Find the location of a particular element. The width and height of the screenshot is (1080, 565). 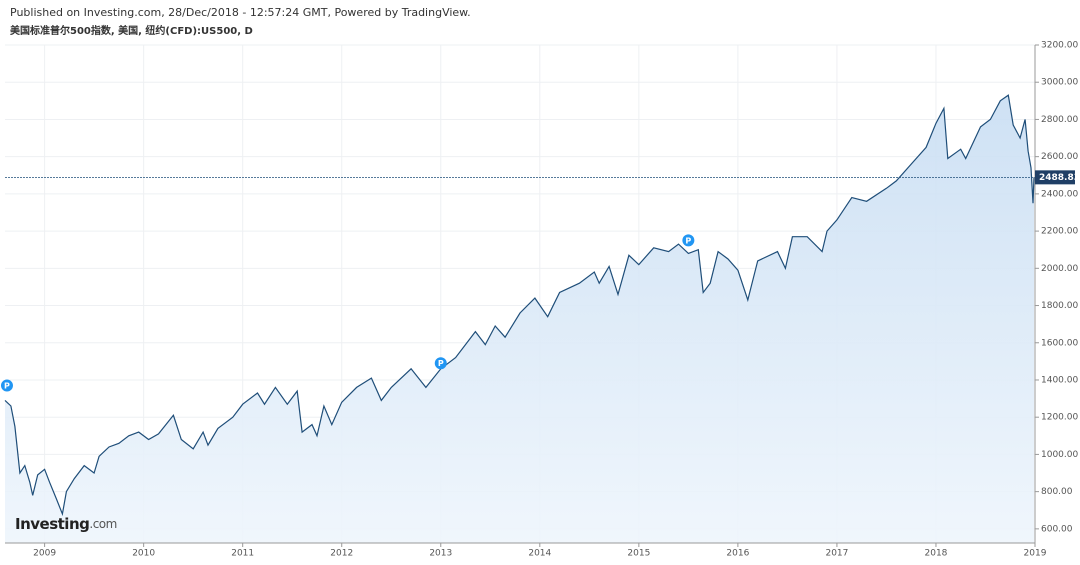

x-tick-label: 2015 is located at coordinates (638, 554).